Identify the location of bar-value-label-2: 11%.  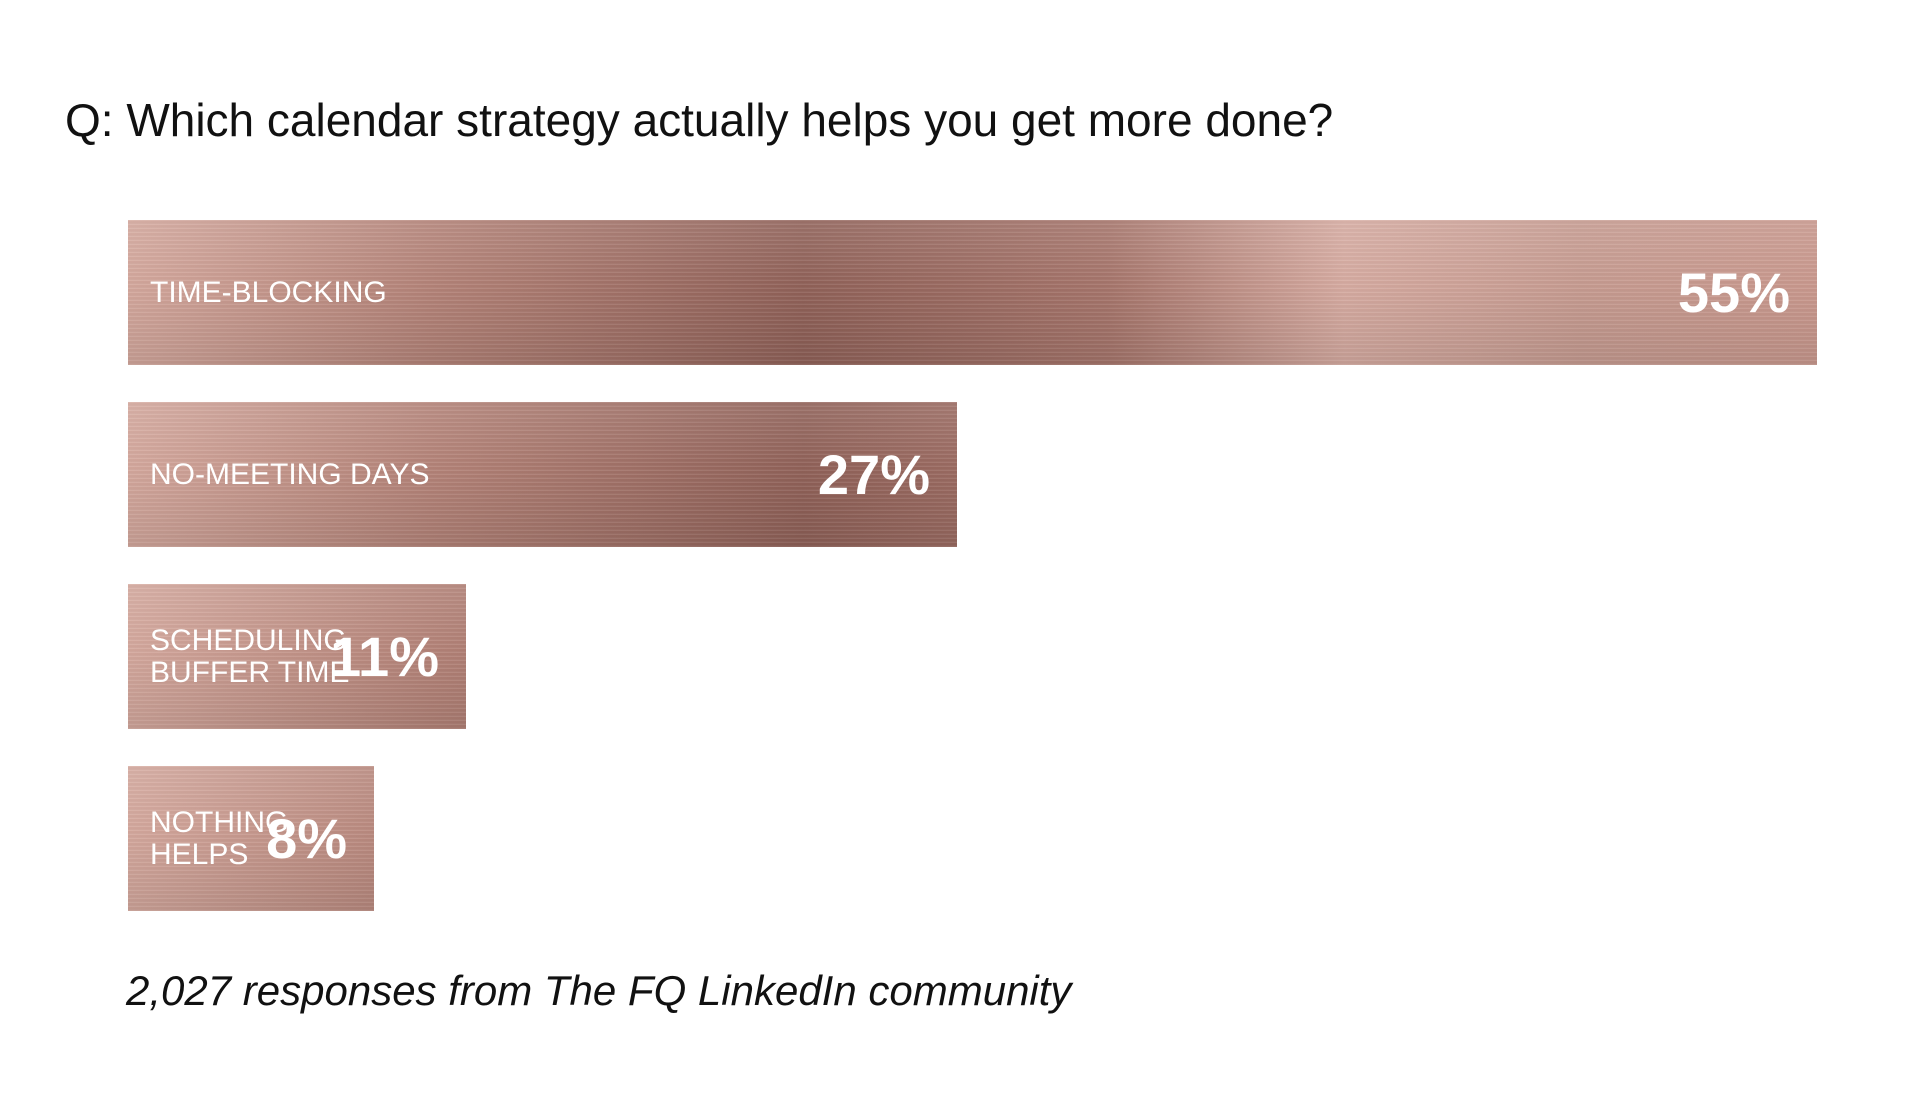
(384, 656).